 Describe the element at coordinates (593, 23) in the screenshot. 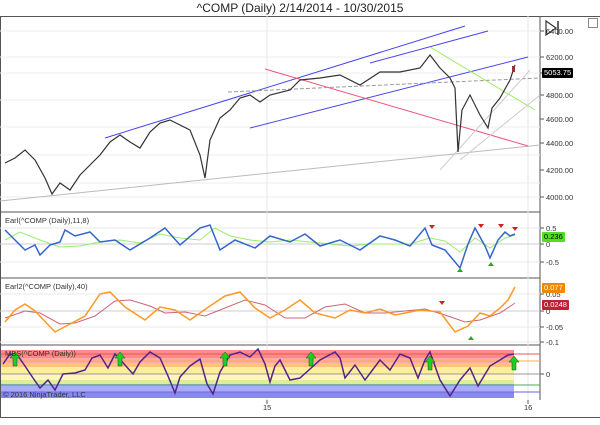

I see `panel-menu-button` at that location.